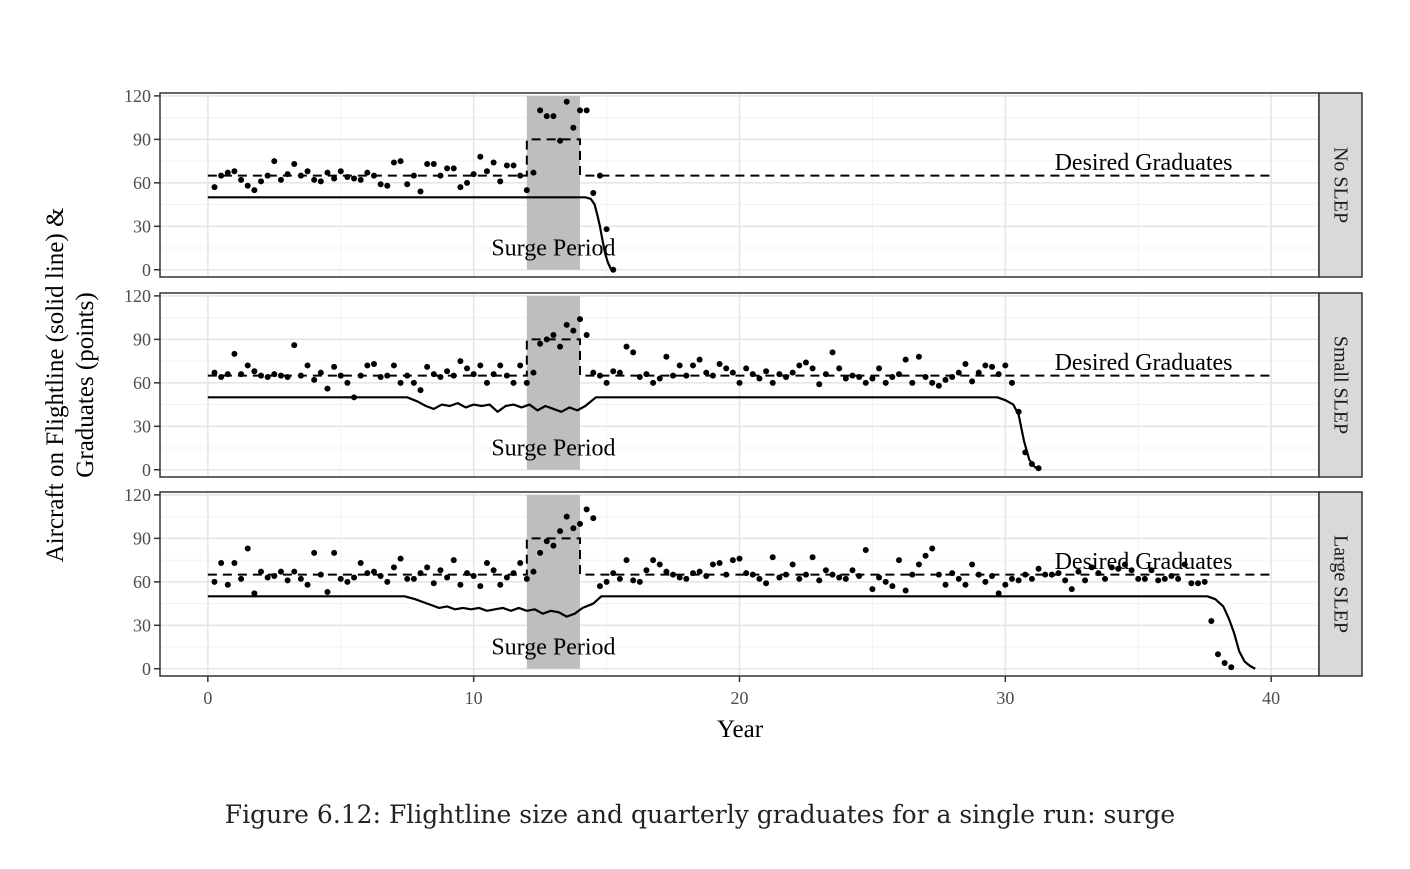 The image size is (1410, 869). Describe the element at coordinates (142, 226) in the screenshot. I see `y-tick-label: 30` at that location.